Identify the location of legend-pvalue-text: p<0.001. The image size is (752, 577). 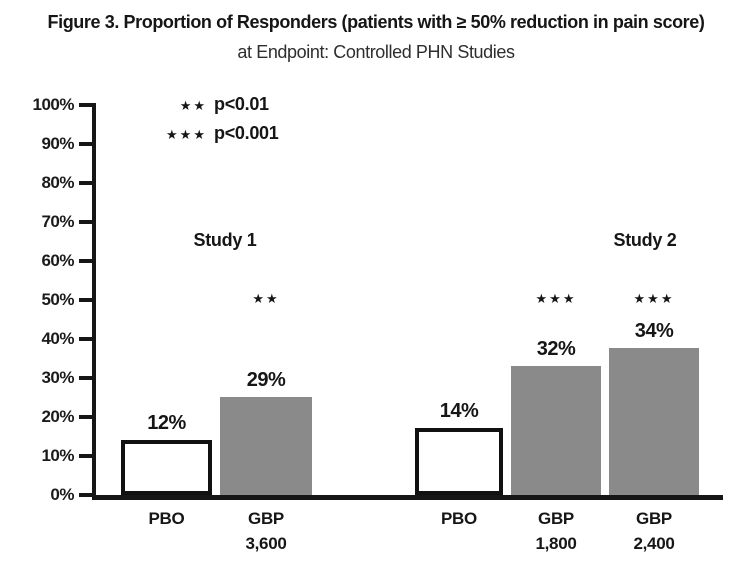
(246, 133).